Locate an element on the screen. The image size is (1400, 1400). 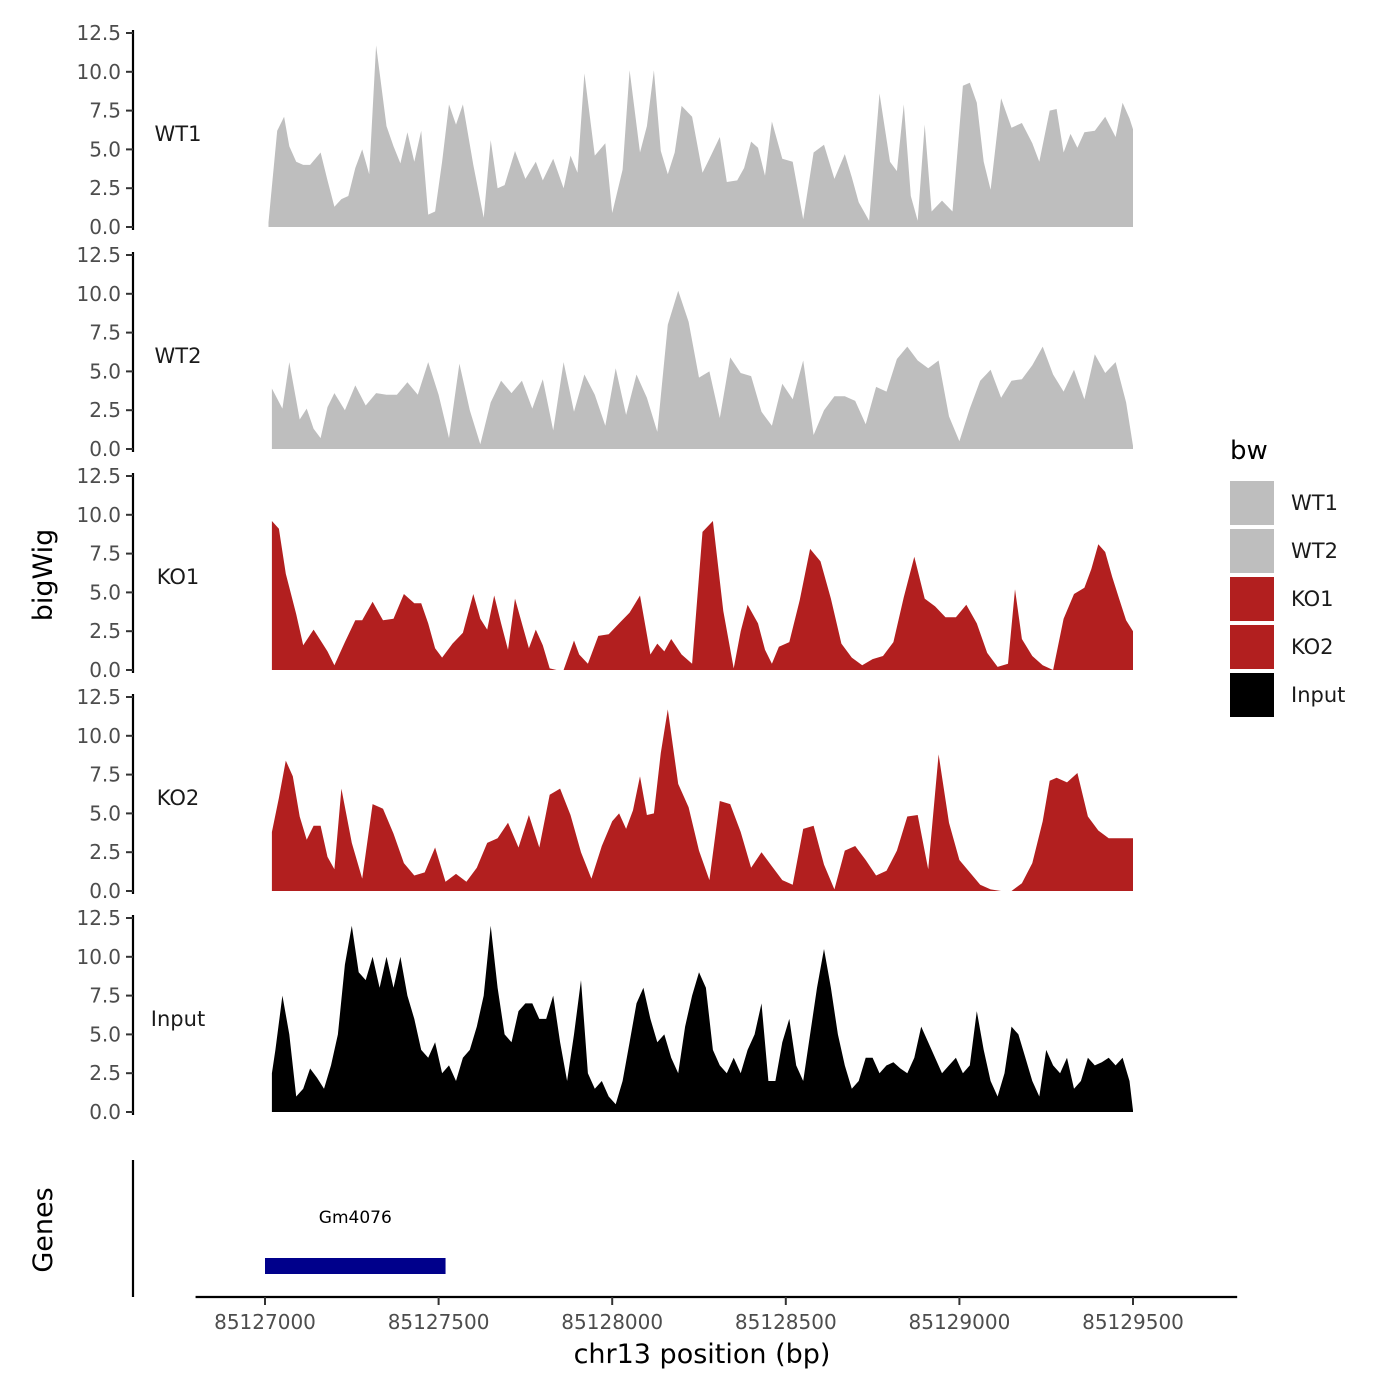
track-label: Input is located at coordinates (178, 1019).